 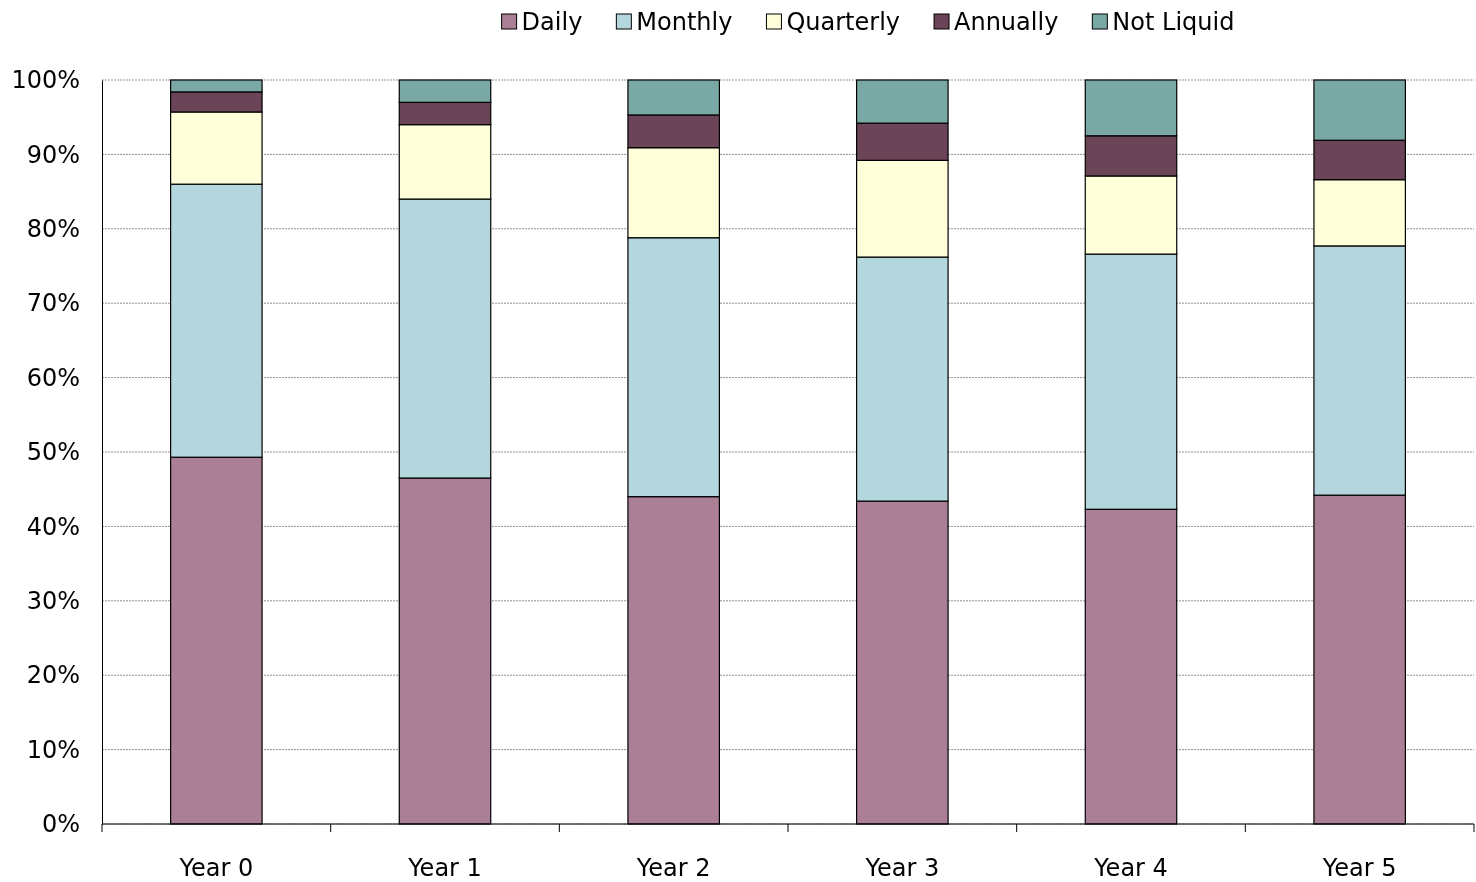 I want to click on y-tick-label: 20%, so click(x=53, y=675).